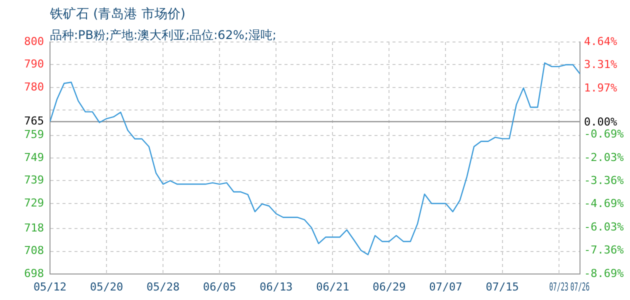 The image size is (630, 300). Describe the element at coordinates (163, 287) in the screenshot. I see `x-tick-label: 05/28` at that location.